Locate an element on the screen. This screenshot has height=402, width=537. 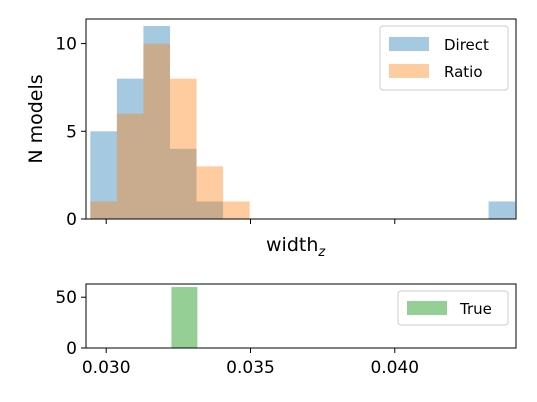
top-x-axis-label: widthz is located at coordinates (296, 247).